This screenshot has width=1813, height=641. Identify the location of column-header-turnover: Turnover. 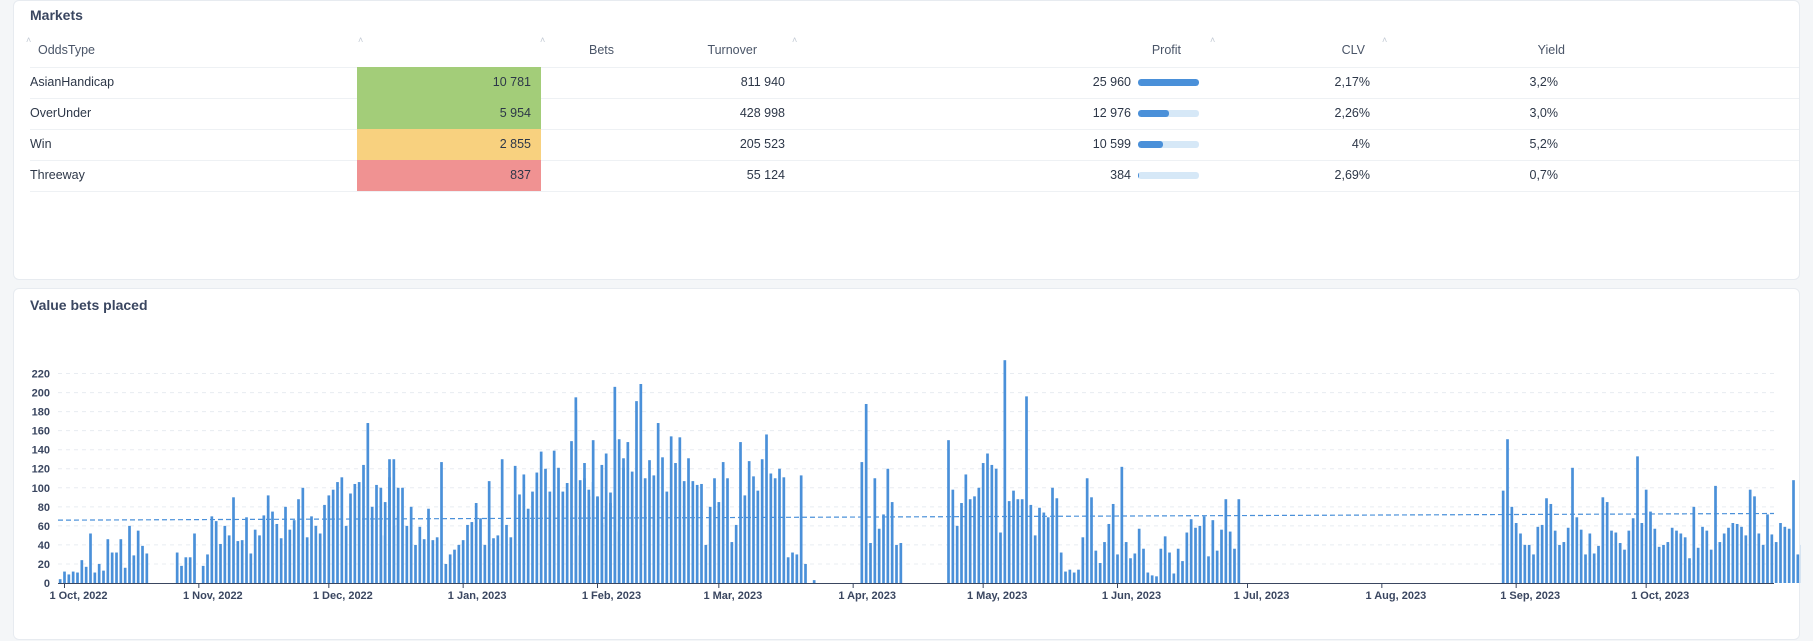
(732, 50).